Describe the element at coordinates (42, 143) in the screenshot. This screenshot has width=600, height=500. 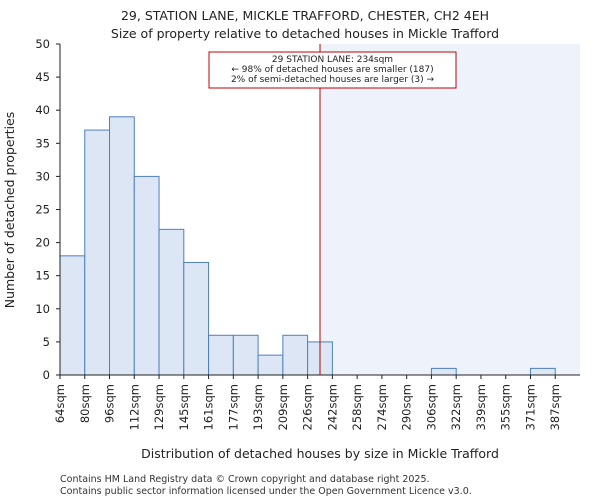
I see `y-tick-label: 35` at that location.